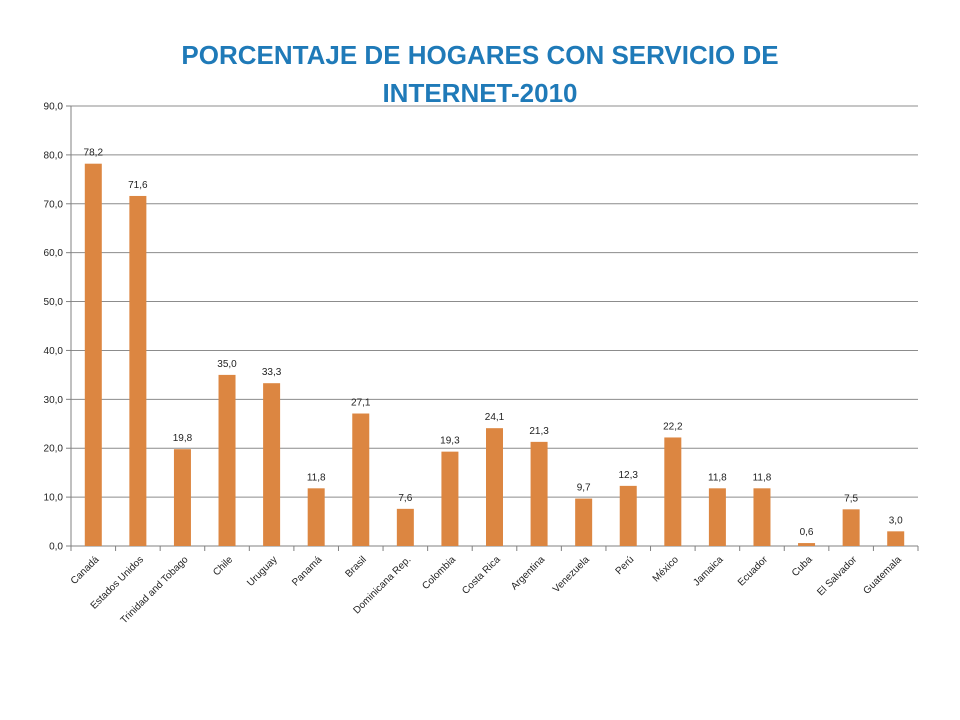  Describe the element at coordinates (355, 566) in the screenshot. I see `category-label: Brasil` at that location.